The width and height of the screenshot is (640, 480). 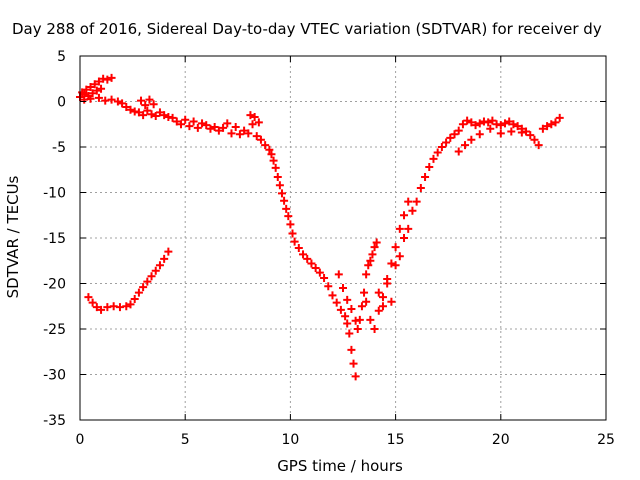 What do you see at coordinates (54, 421) in the screenshot?
I see `y-tick-label: -35` at bounding box center [54, 421].